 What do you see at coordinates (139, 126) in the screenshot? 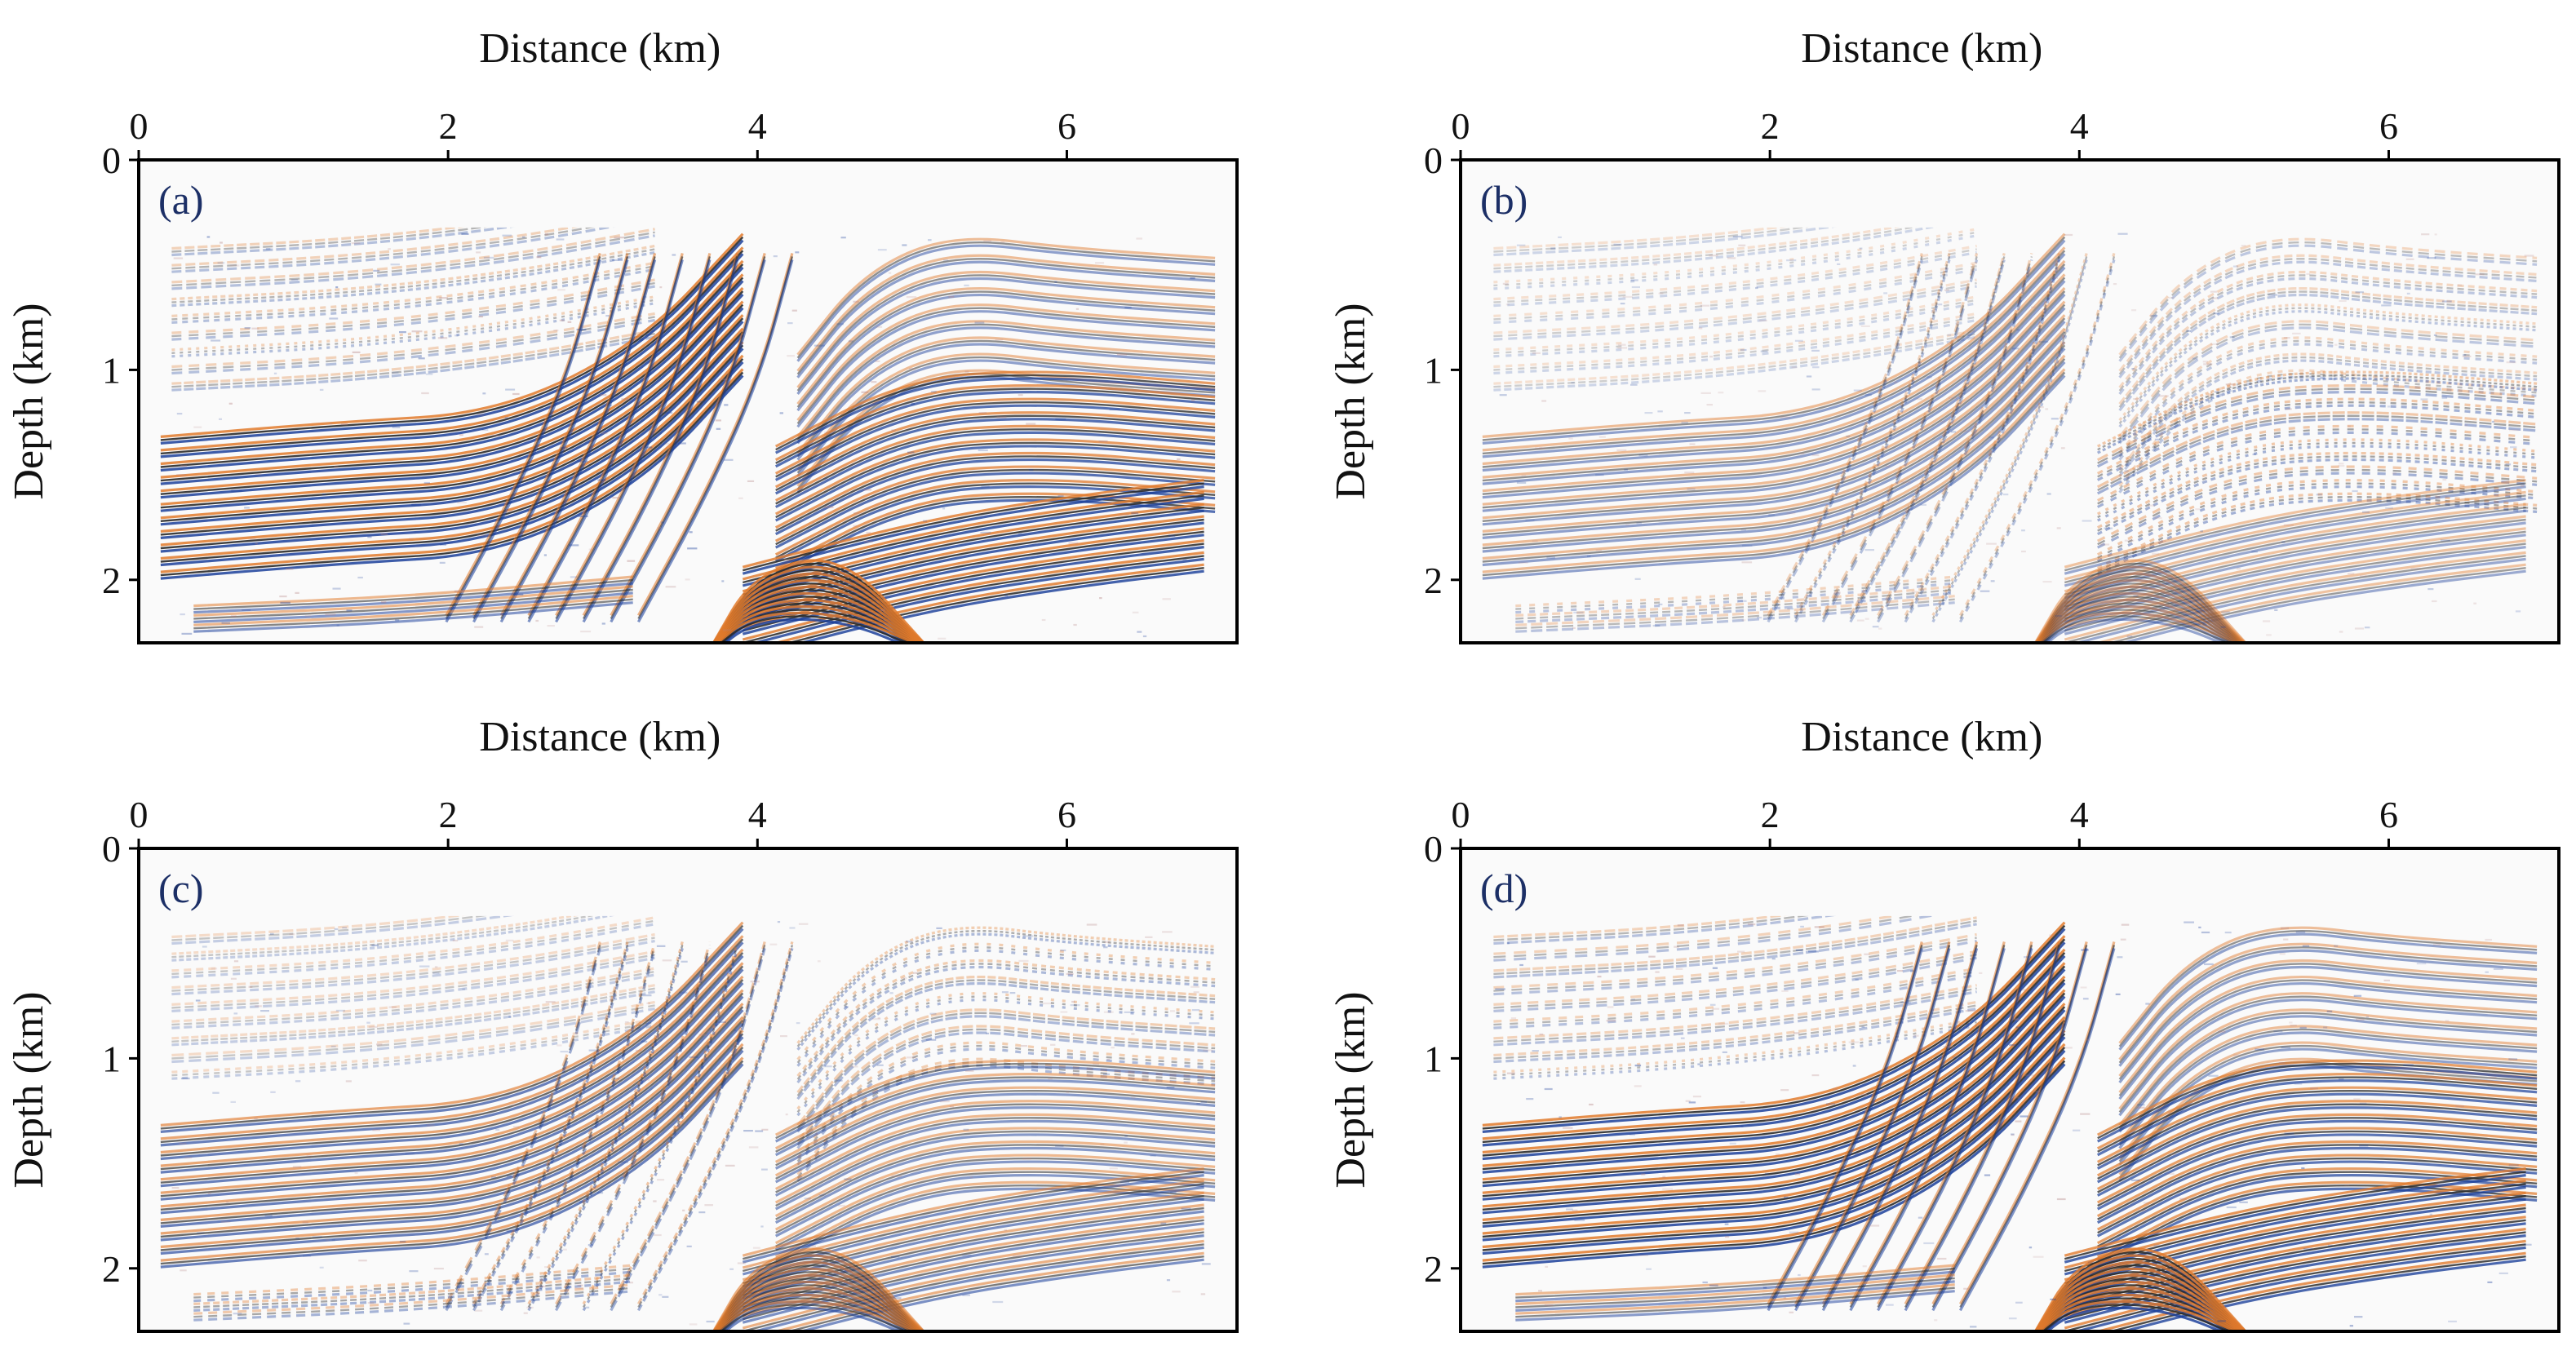
I see `x-tick-label: 0` at bounding box center [139, 126].